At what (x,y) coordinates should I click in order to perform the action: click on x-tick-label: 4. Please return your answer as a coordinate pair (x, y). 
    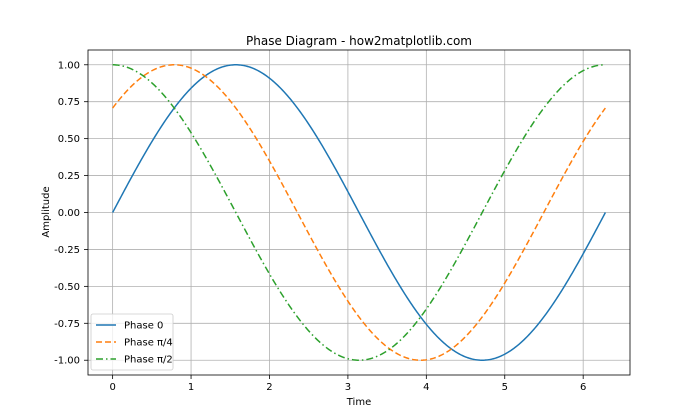
    Looking at the image, I should click on (426, 387).